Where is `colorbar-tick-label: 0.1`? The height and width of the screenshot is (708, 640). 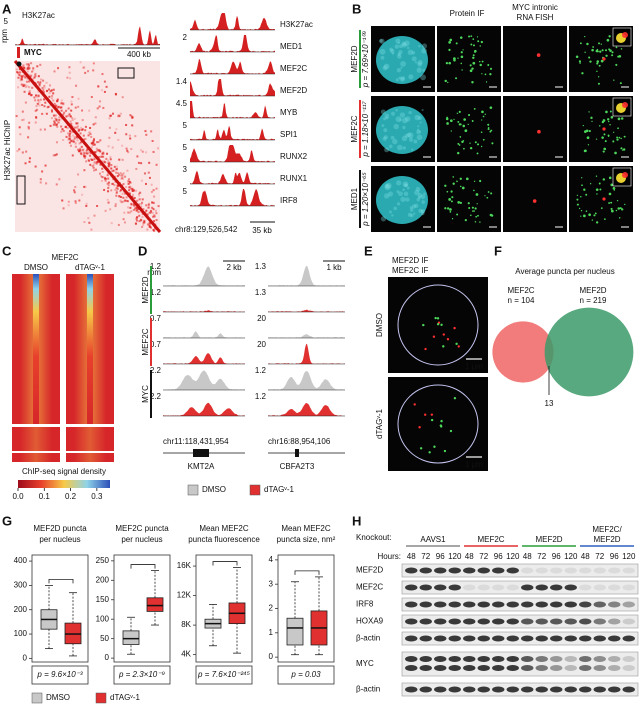 colorbar-tick-label: 0.1 is located at coordinates (45, 496).